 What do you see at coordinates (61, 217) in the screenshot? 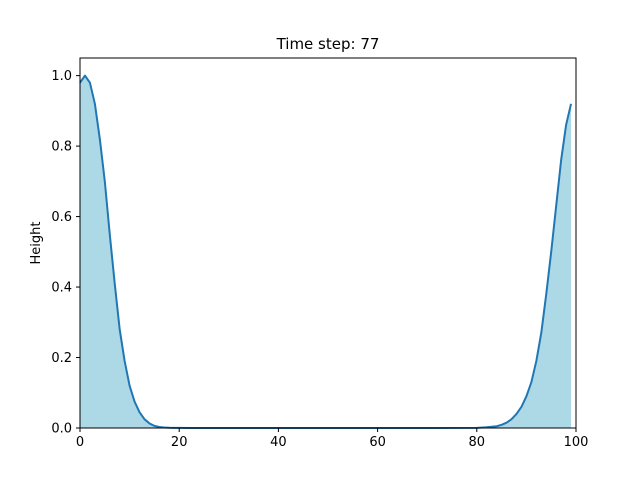
I see `y-tick-label: 0.6` at bounding box center [61, 217].